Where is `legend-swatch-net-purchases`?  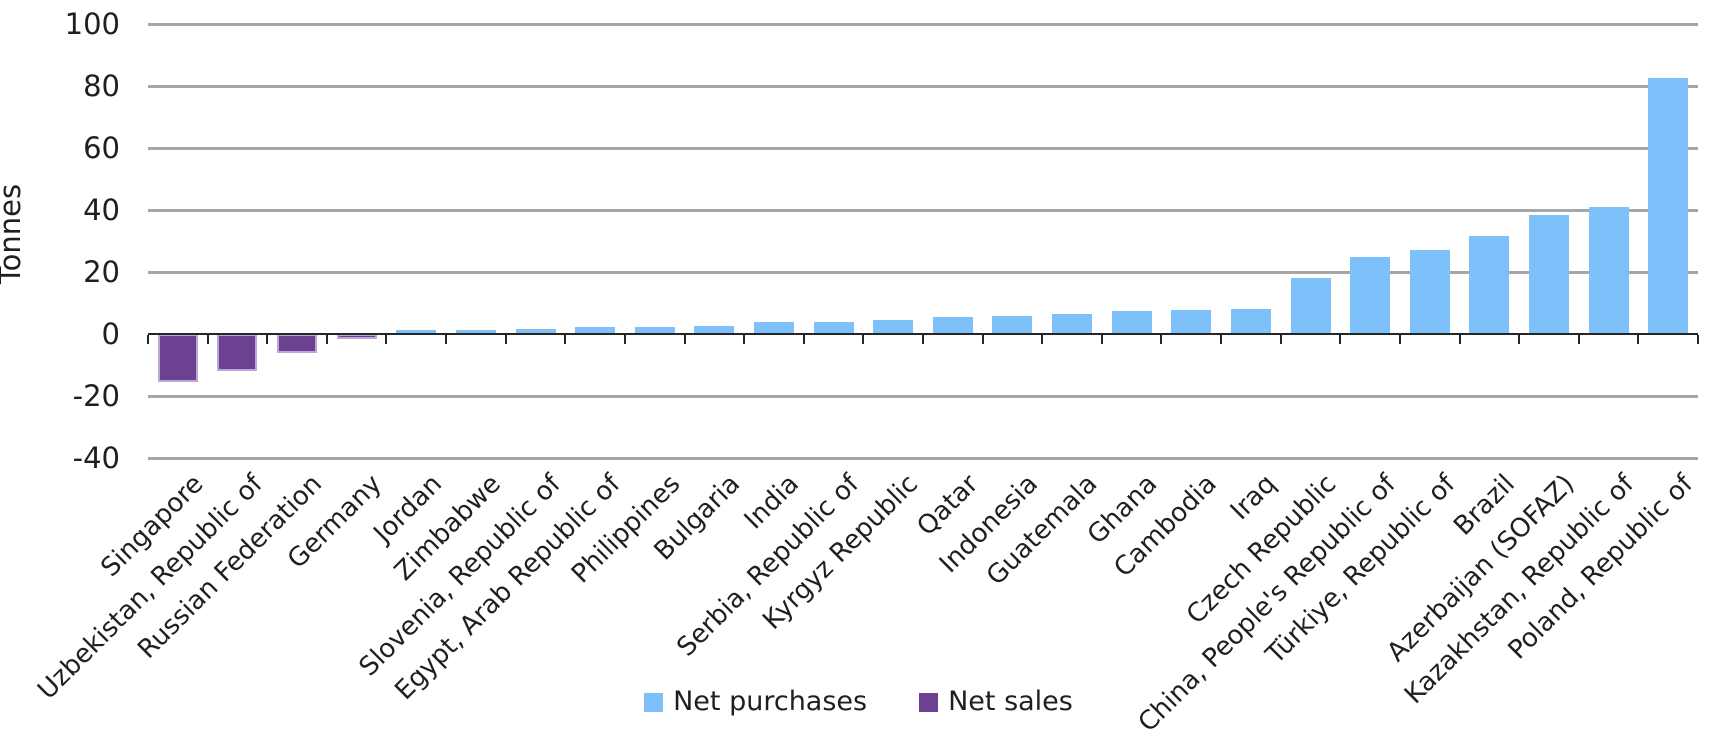
legend-swatch-net-purchases is located at coordinates (654, 702).